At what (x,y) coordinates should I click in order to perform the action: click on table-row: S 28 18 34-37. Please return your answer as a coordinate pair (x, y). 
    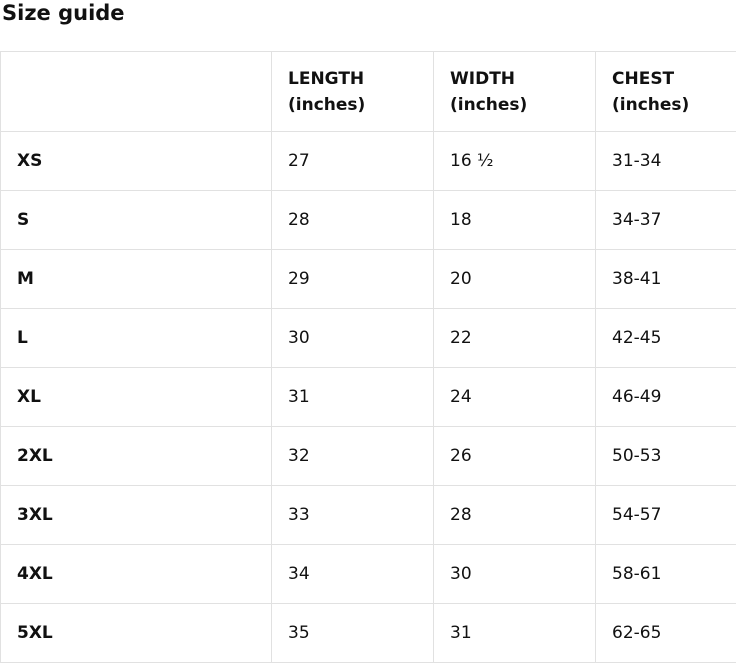
    Looking at the image, I should click on (368, 220).